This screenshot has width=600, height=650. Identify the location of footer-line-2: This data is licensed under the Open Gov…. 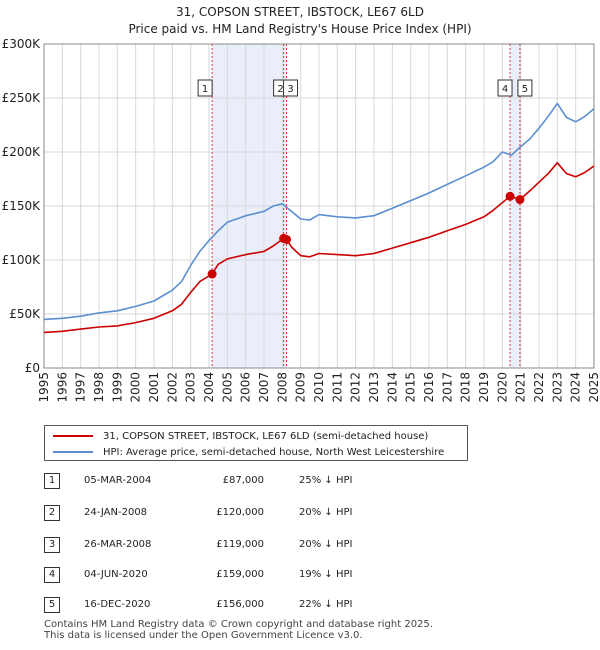
(203, 635).